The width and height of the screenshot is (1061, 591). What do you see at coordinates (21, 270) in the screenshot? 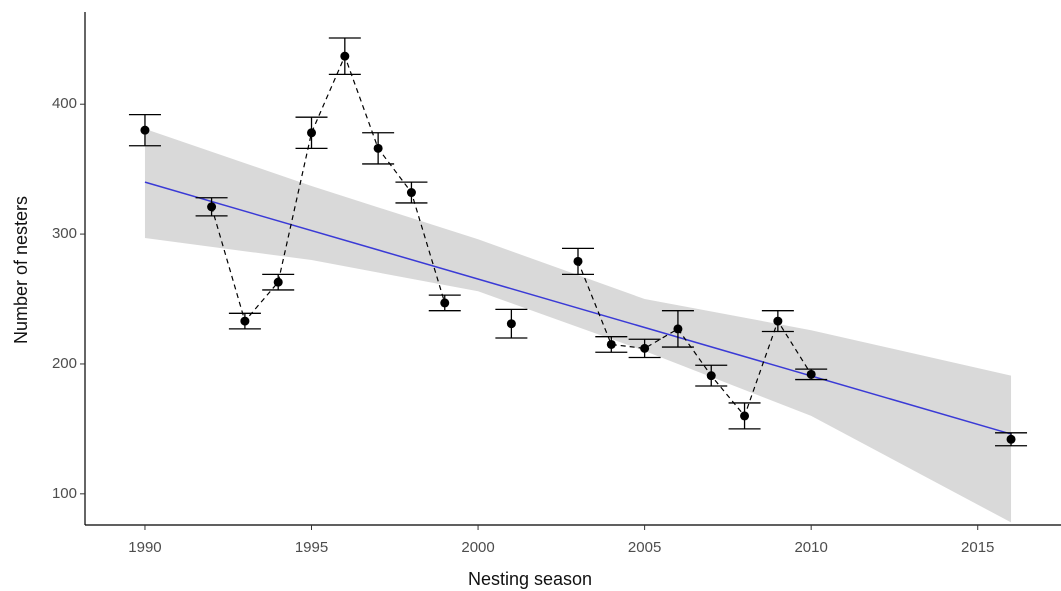
I see `y-axis-label: Number of nesters` at bounding box center [21, 270].